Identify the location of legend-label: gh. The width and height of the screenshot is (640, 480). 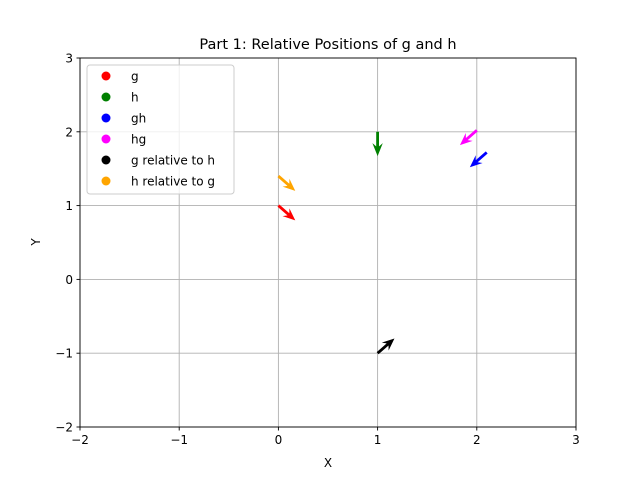
(138, 119).